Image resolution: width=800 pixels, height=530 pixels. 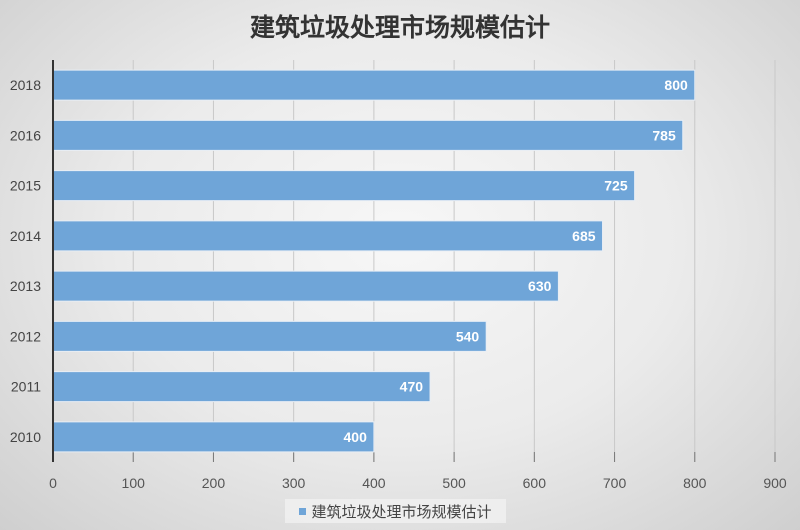 What do you see at coordinates (540, 286) in the screenshot?
I see `data-label: 630` at bounding box center [540, 286].